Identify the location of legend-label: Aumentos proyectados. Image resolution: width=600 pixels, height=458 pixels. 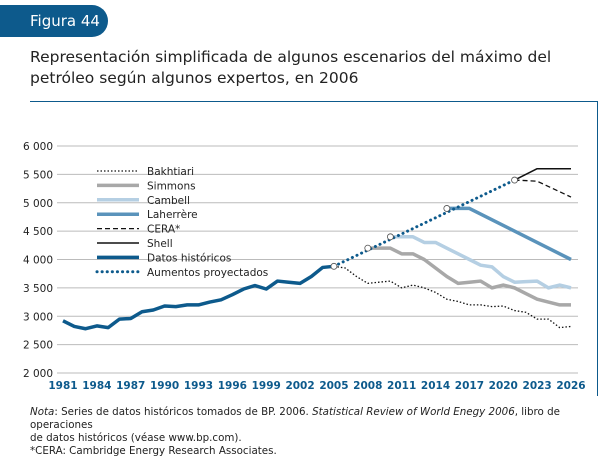
(207, 273).